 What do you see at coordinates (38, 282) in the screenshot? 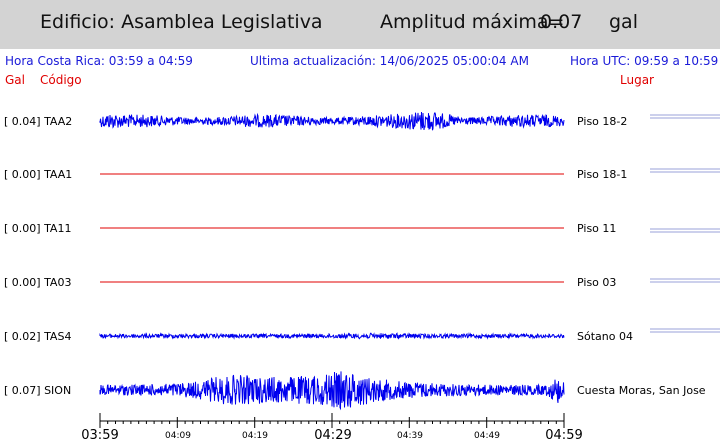
I see `channel-label-ta03: [ 0.00] TA03` at bounding box center [38, 282].